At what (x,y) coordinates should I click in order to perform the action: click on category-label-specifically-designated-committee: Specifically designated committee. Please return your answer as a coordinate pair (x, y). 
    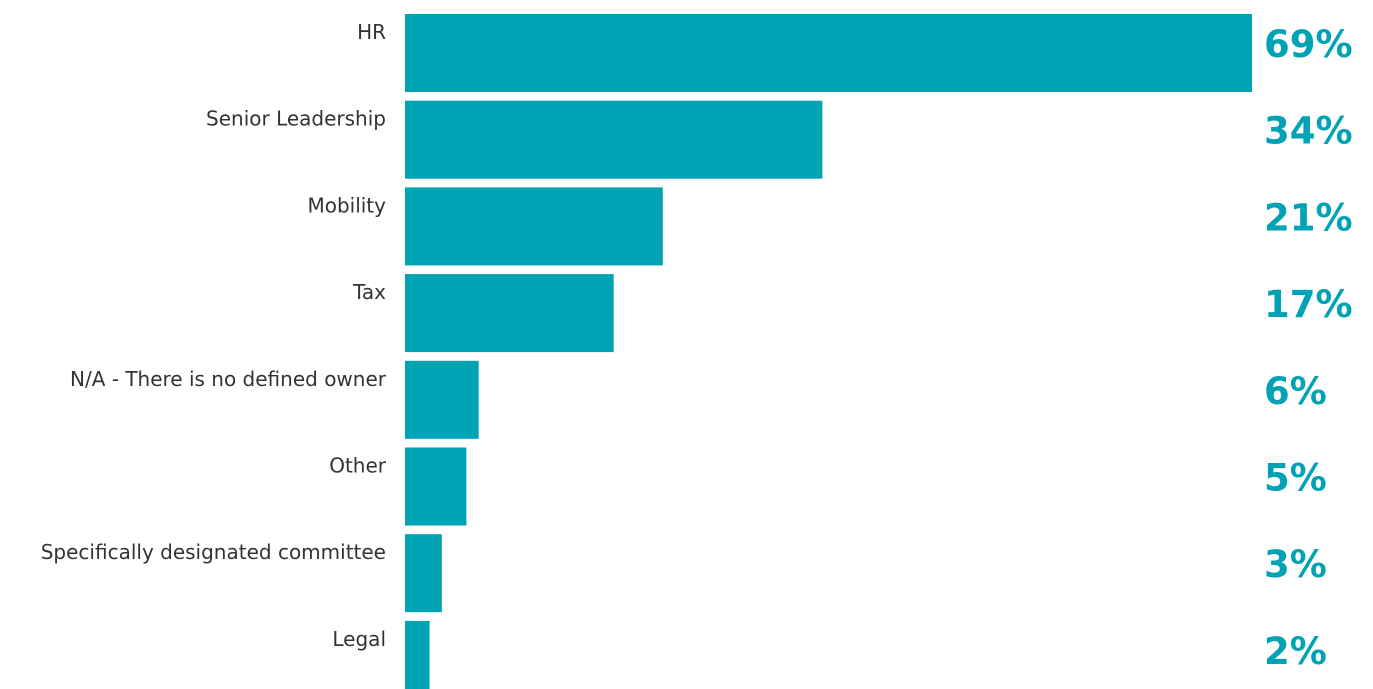
    Looking at the image, I should click on (213, 552).